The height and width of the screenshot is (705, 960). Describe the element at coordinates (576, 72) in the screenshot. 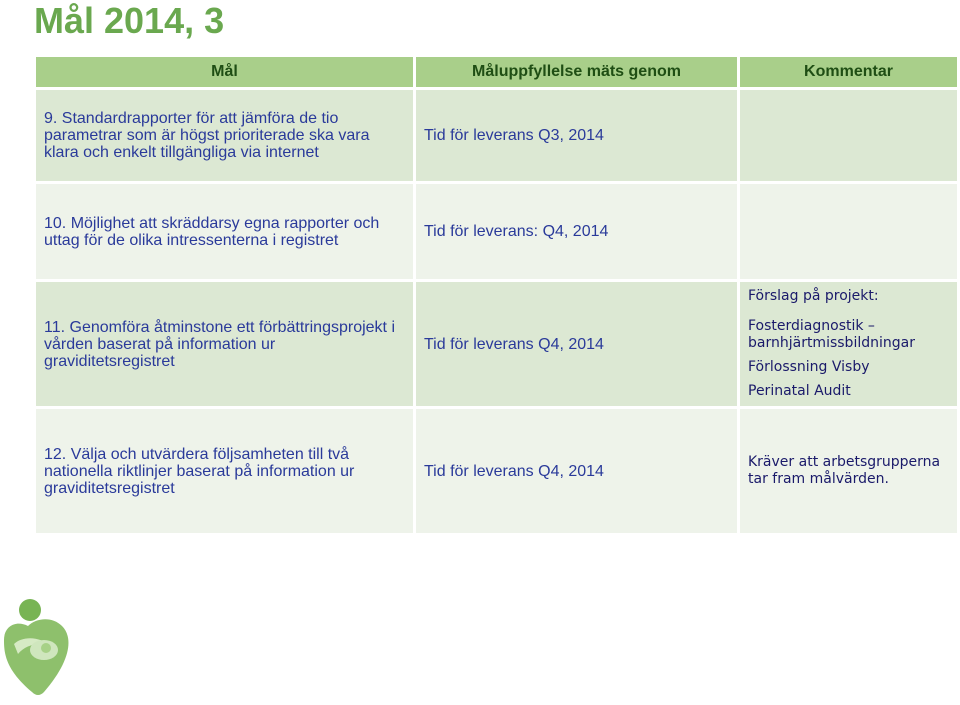

I see `header-measure: Måluppfyllelse mäts genom` at that location.